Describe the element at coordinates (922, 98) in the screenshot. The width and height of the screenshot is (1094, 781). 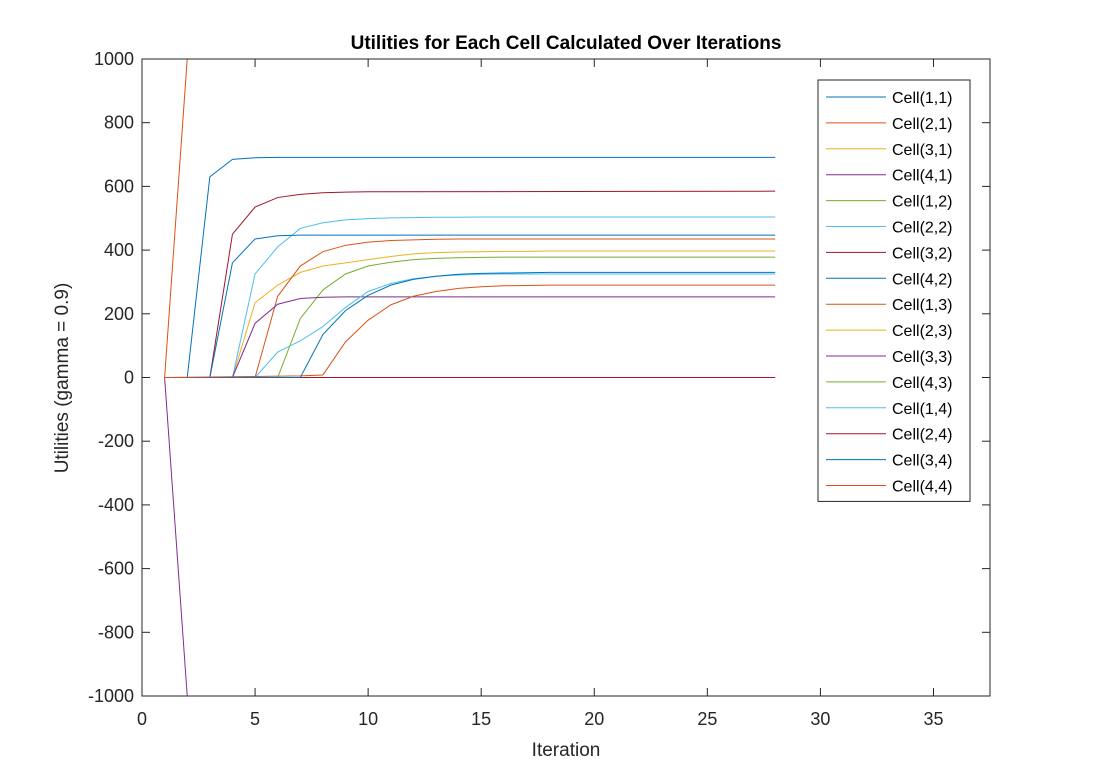
I see `legend-label: Cell(1,1)` at that location.